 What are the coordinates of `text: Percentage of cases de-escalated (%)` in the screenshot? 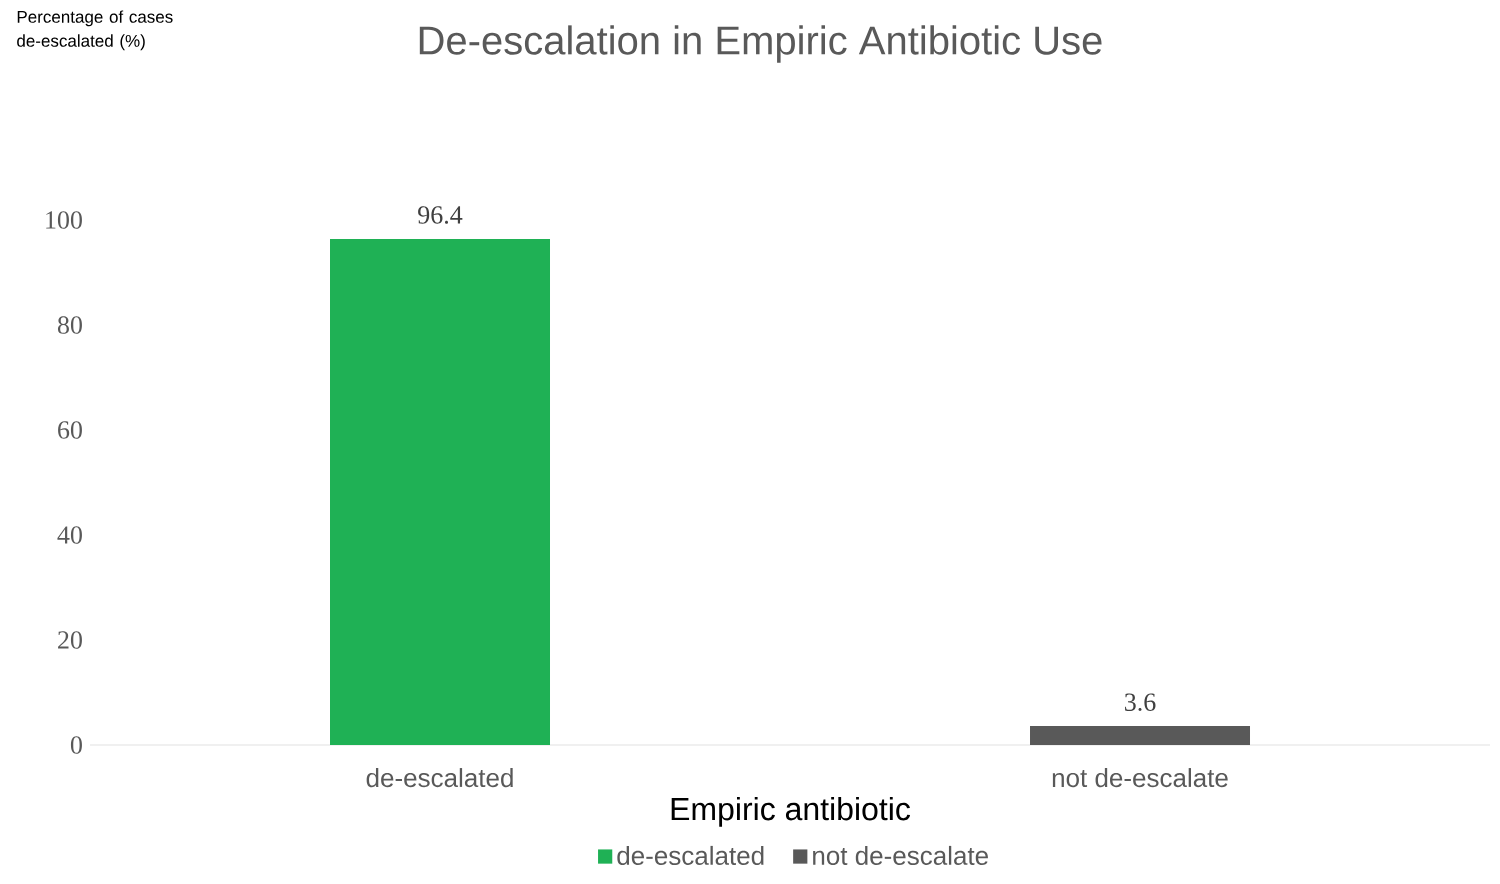 It's located at (95, 30).